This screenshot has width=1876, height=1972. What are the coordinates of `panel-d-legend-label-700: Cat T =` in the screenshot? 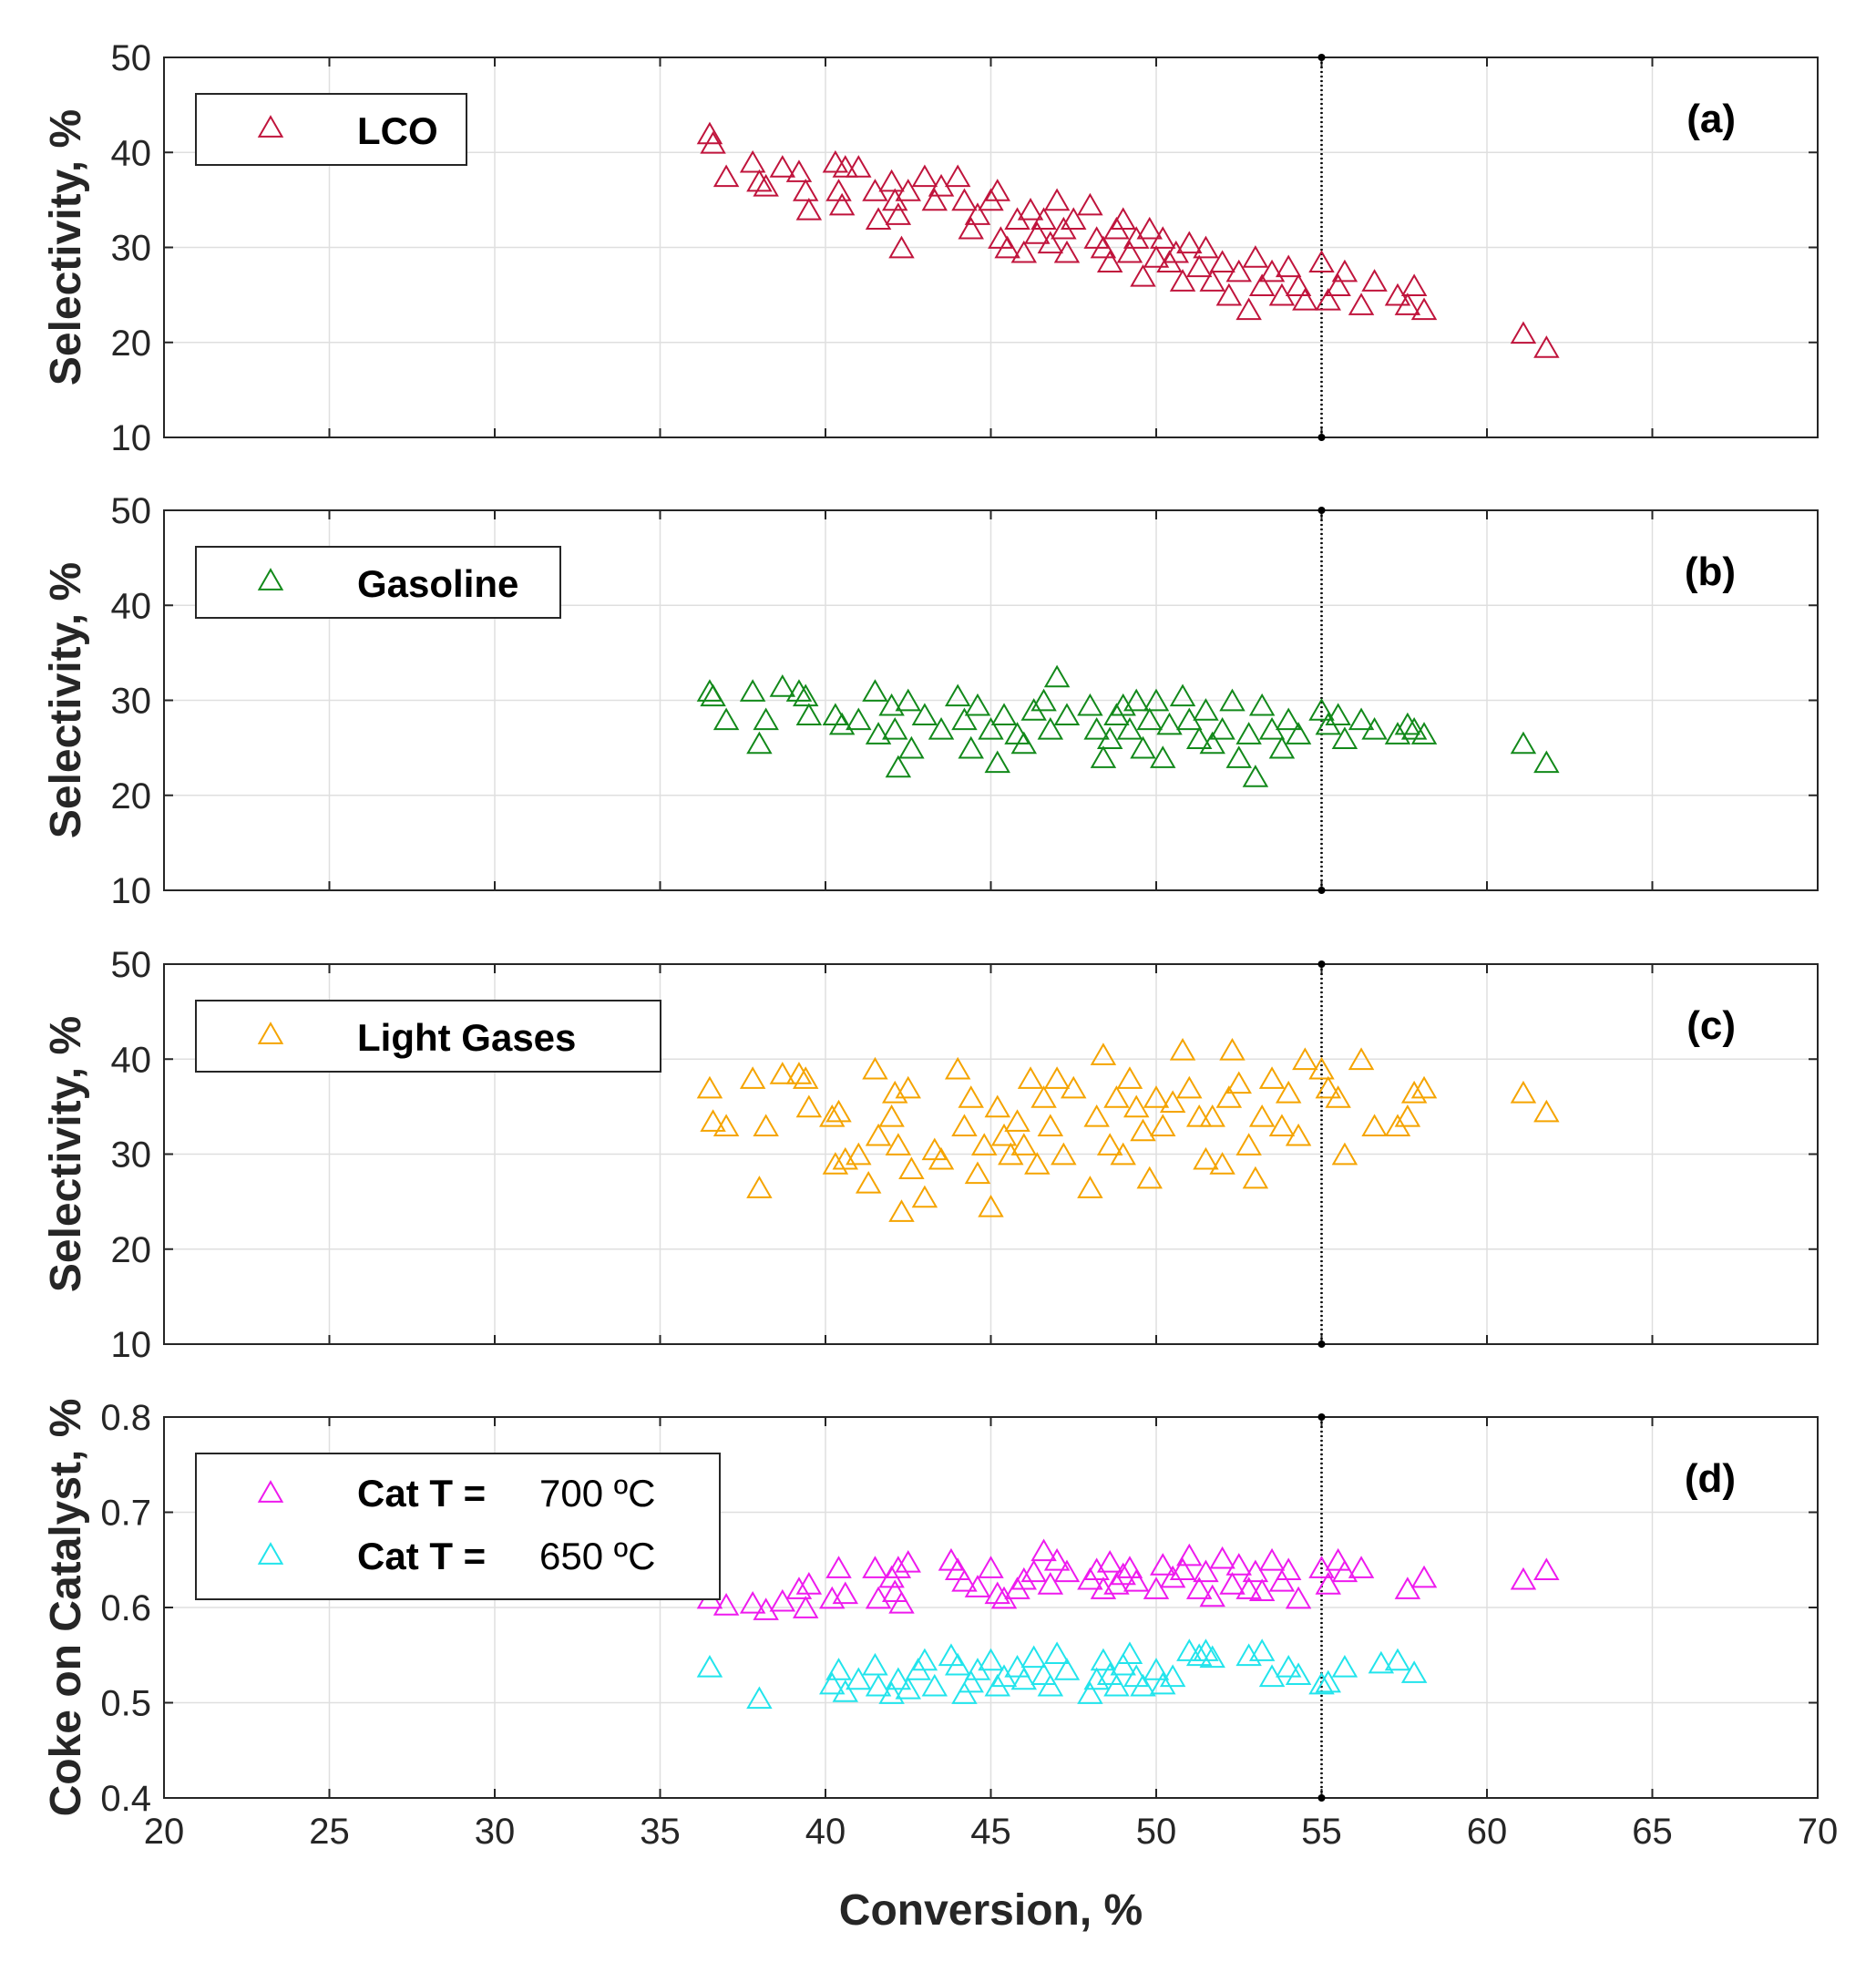 It's located at (421, 1493).